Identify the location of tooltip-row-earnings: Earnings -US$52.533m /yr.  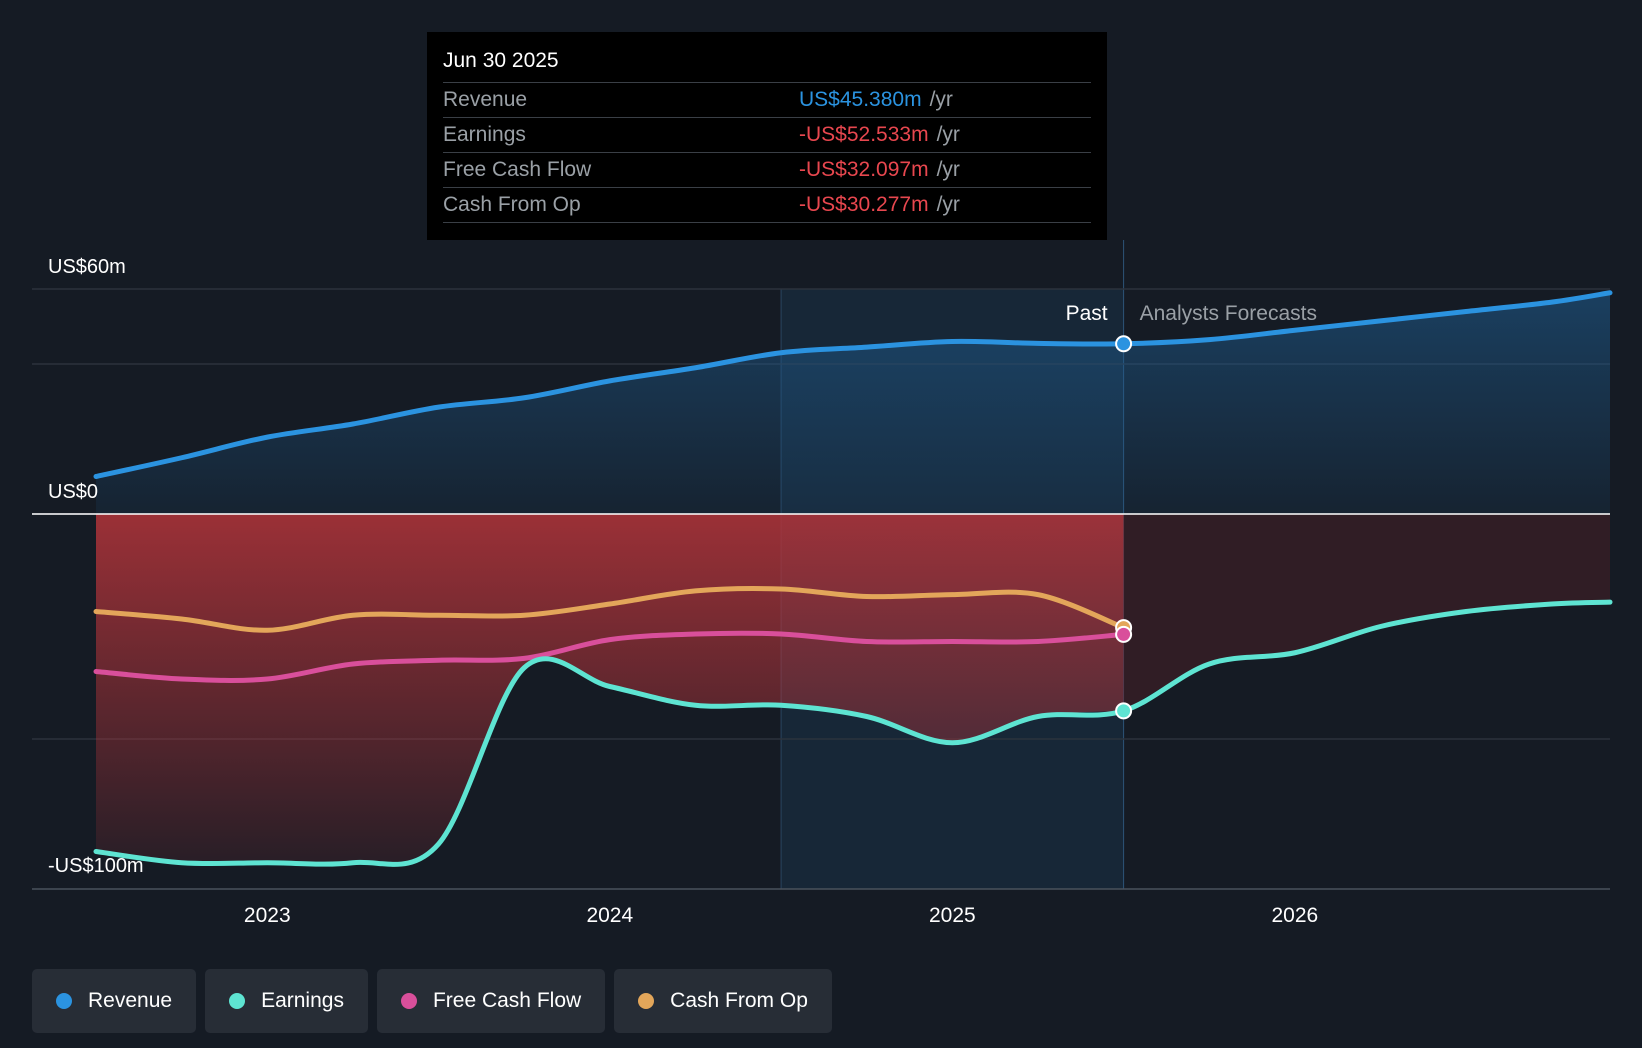
(767, 135).